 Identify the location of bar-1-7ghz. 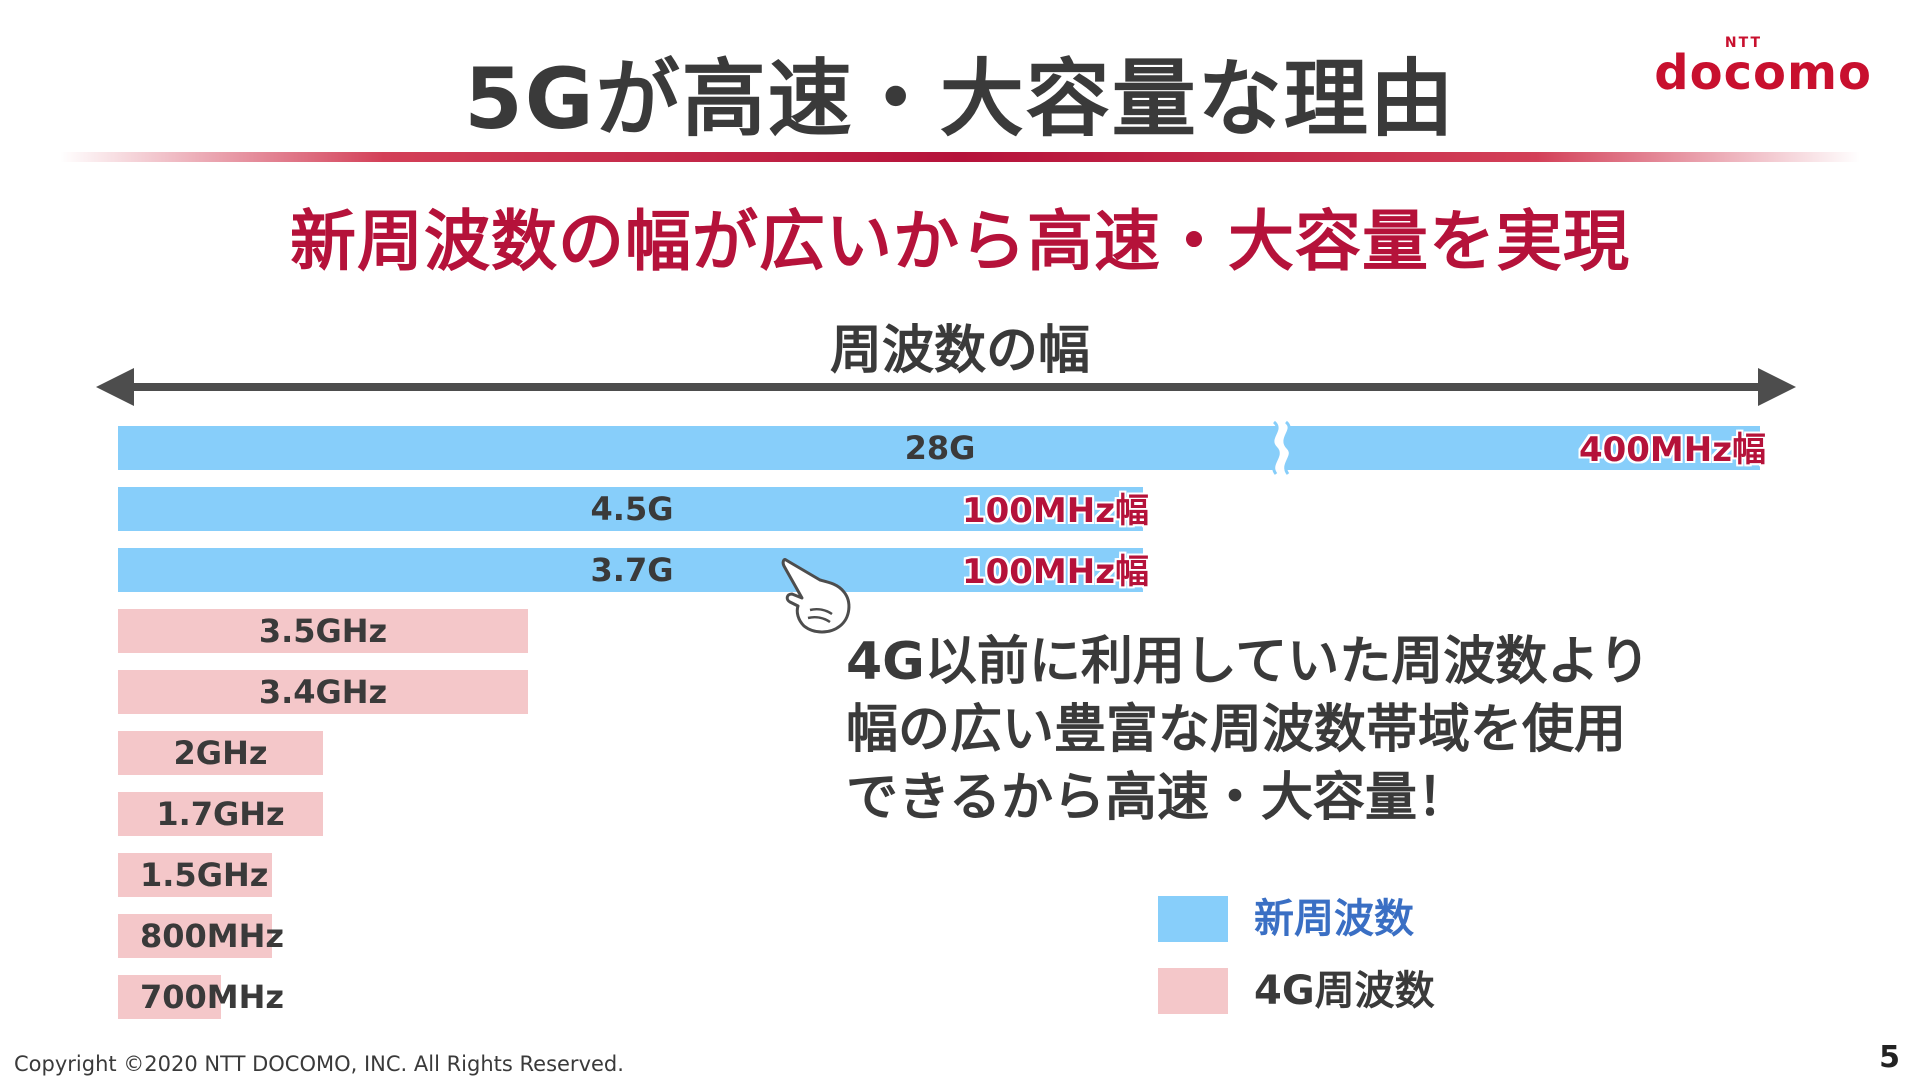
(220, 814).